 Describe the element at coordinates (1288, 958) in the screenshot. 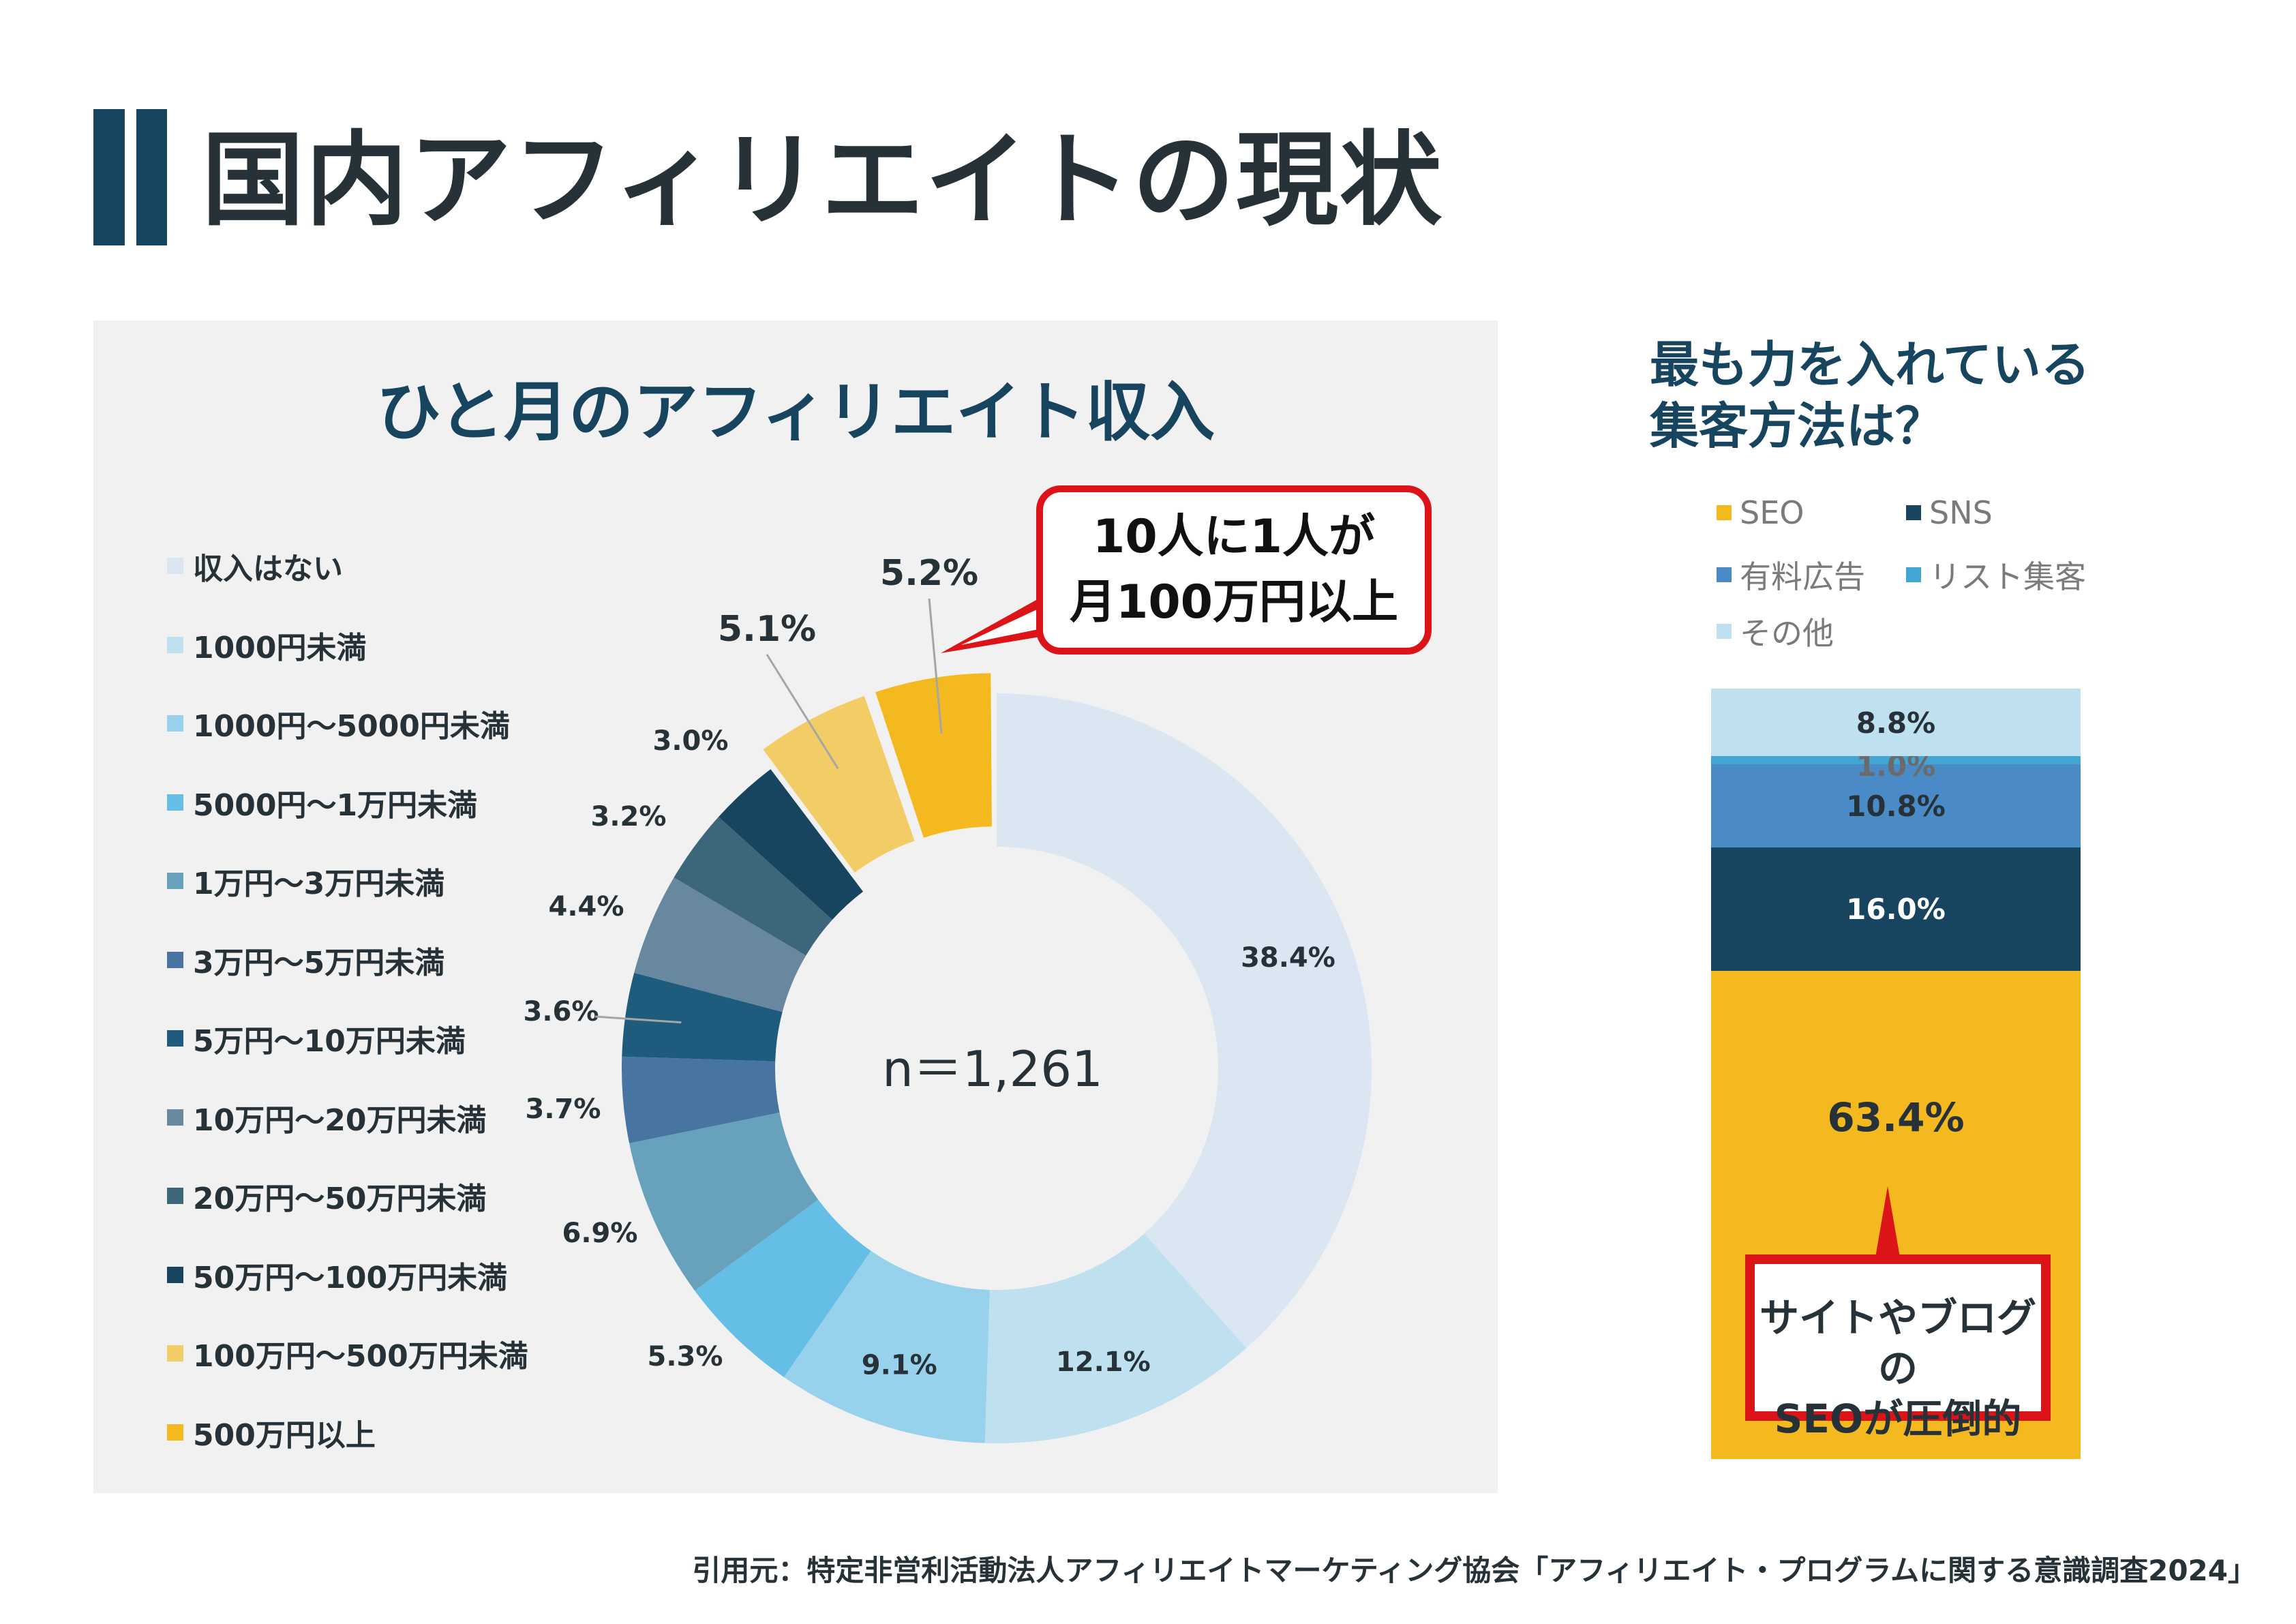

I see `slice-label: 38.4%` at that location.